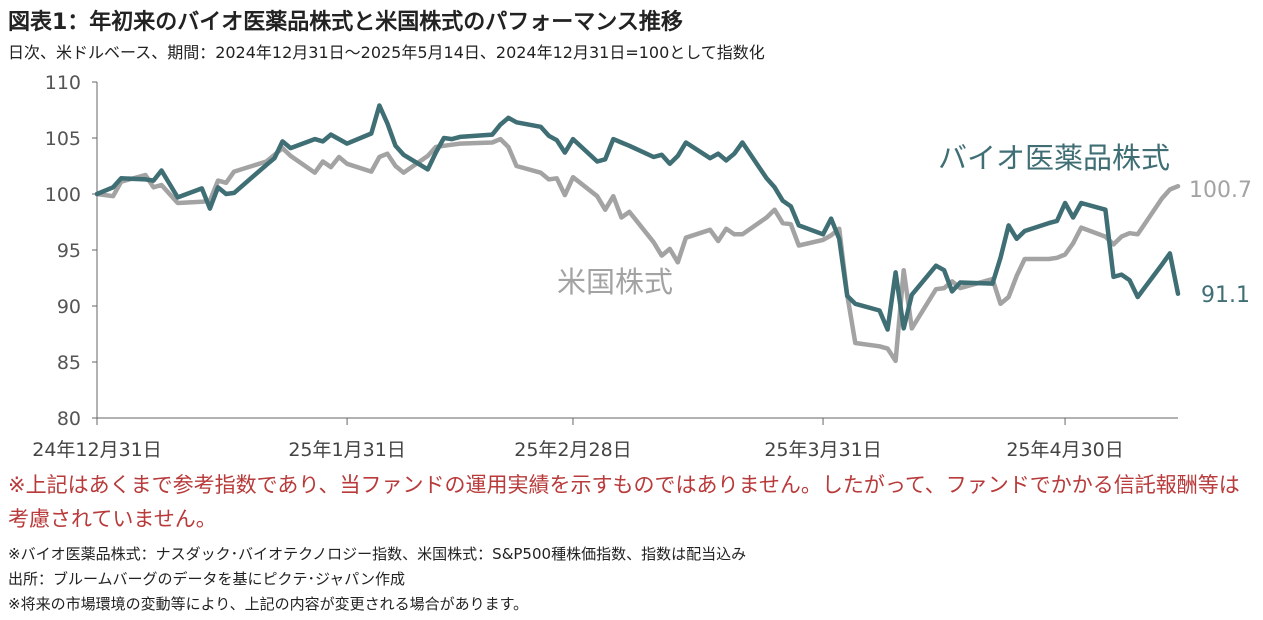 The image size is (1263, 620). What do you see at coordinates (63, 139) in the screenshot?
I see `y-tick-label: 105` at bounding box center [63, 139].